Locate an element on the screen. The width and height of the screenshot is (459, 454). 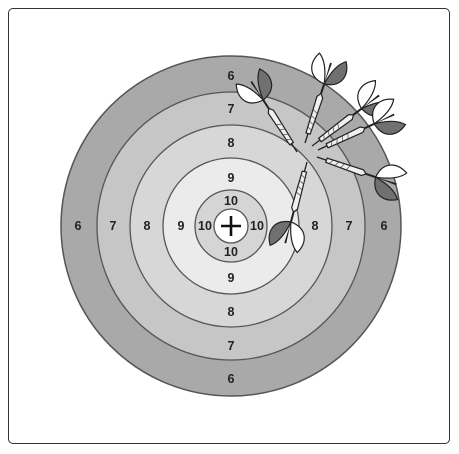
label-top-8: 8 is located at coordinates (231, 143).